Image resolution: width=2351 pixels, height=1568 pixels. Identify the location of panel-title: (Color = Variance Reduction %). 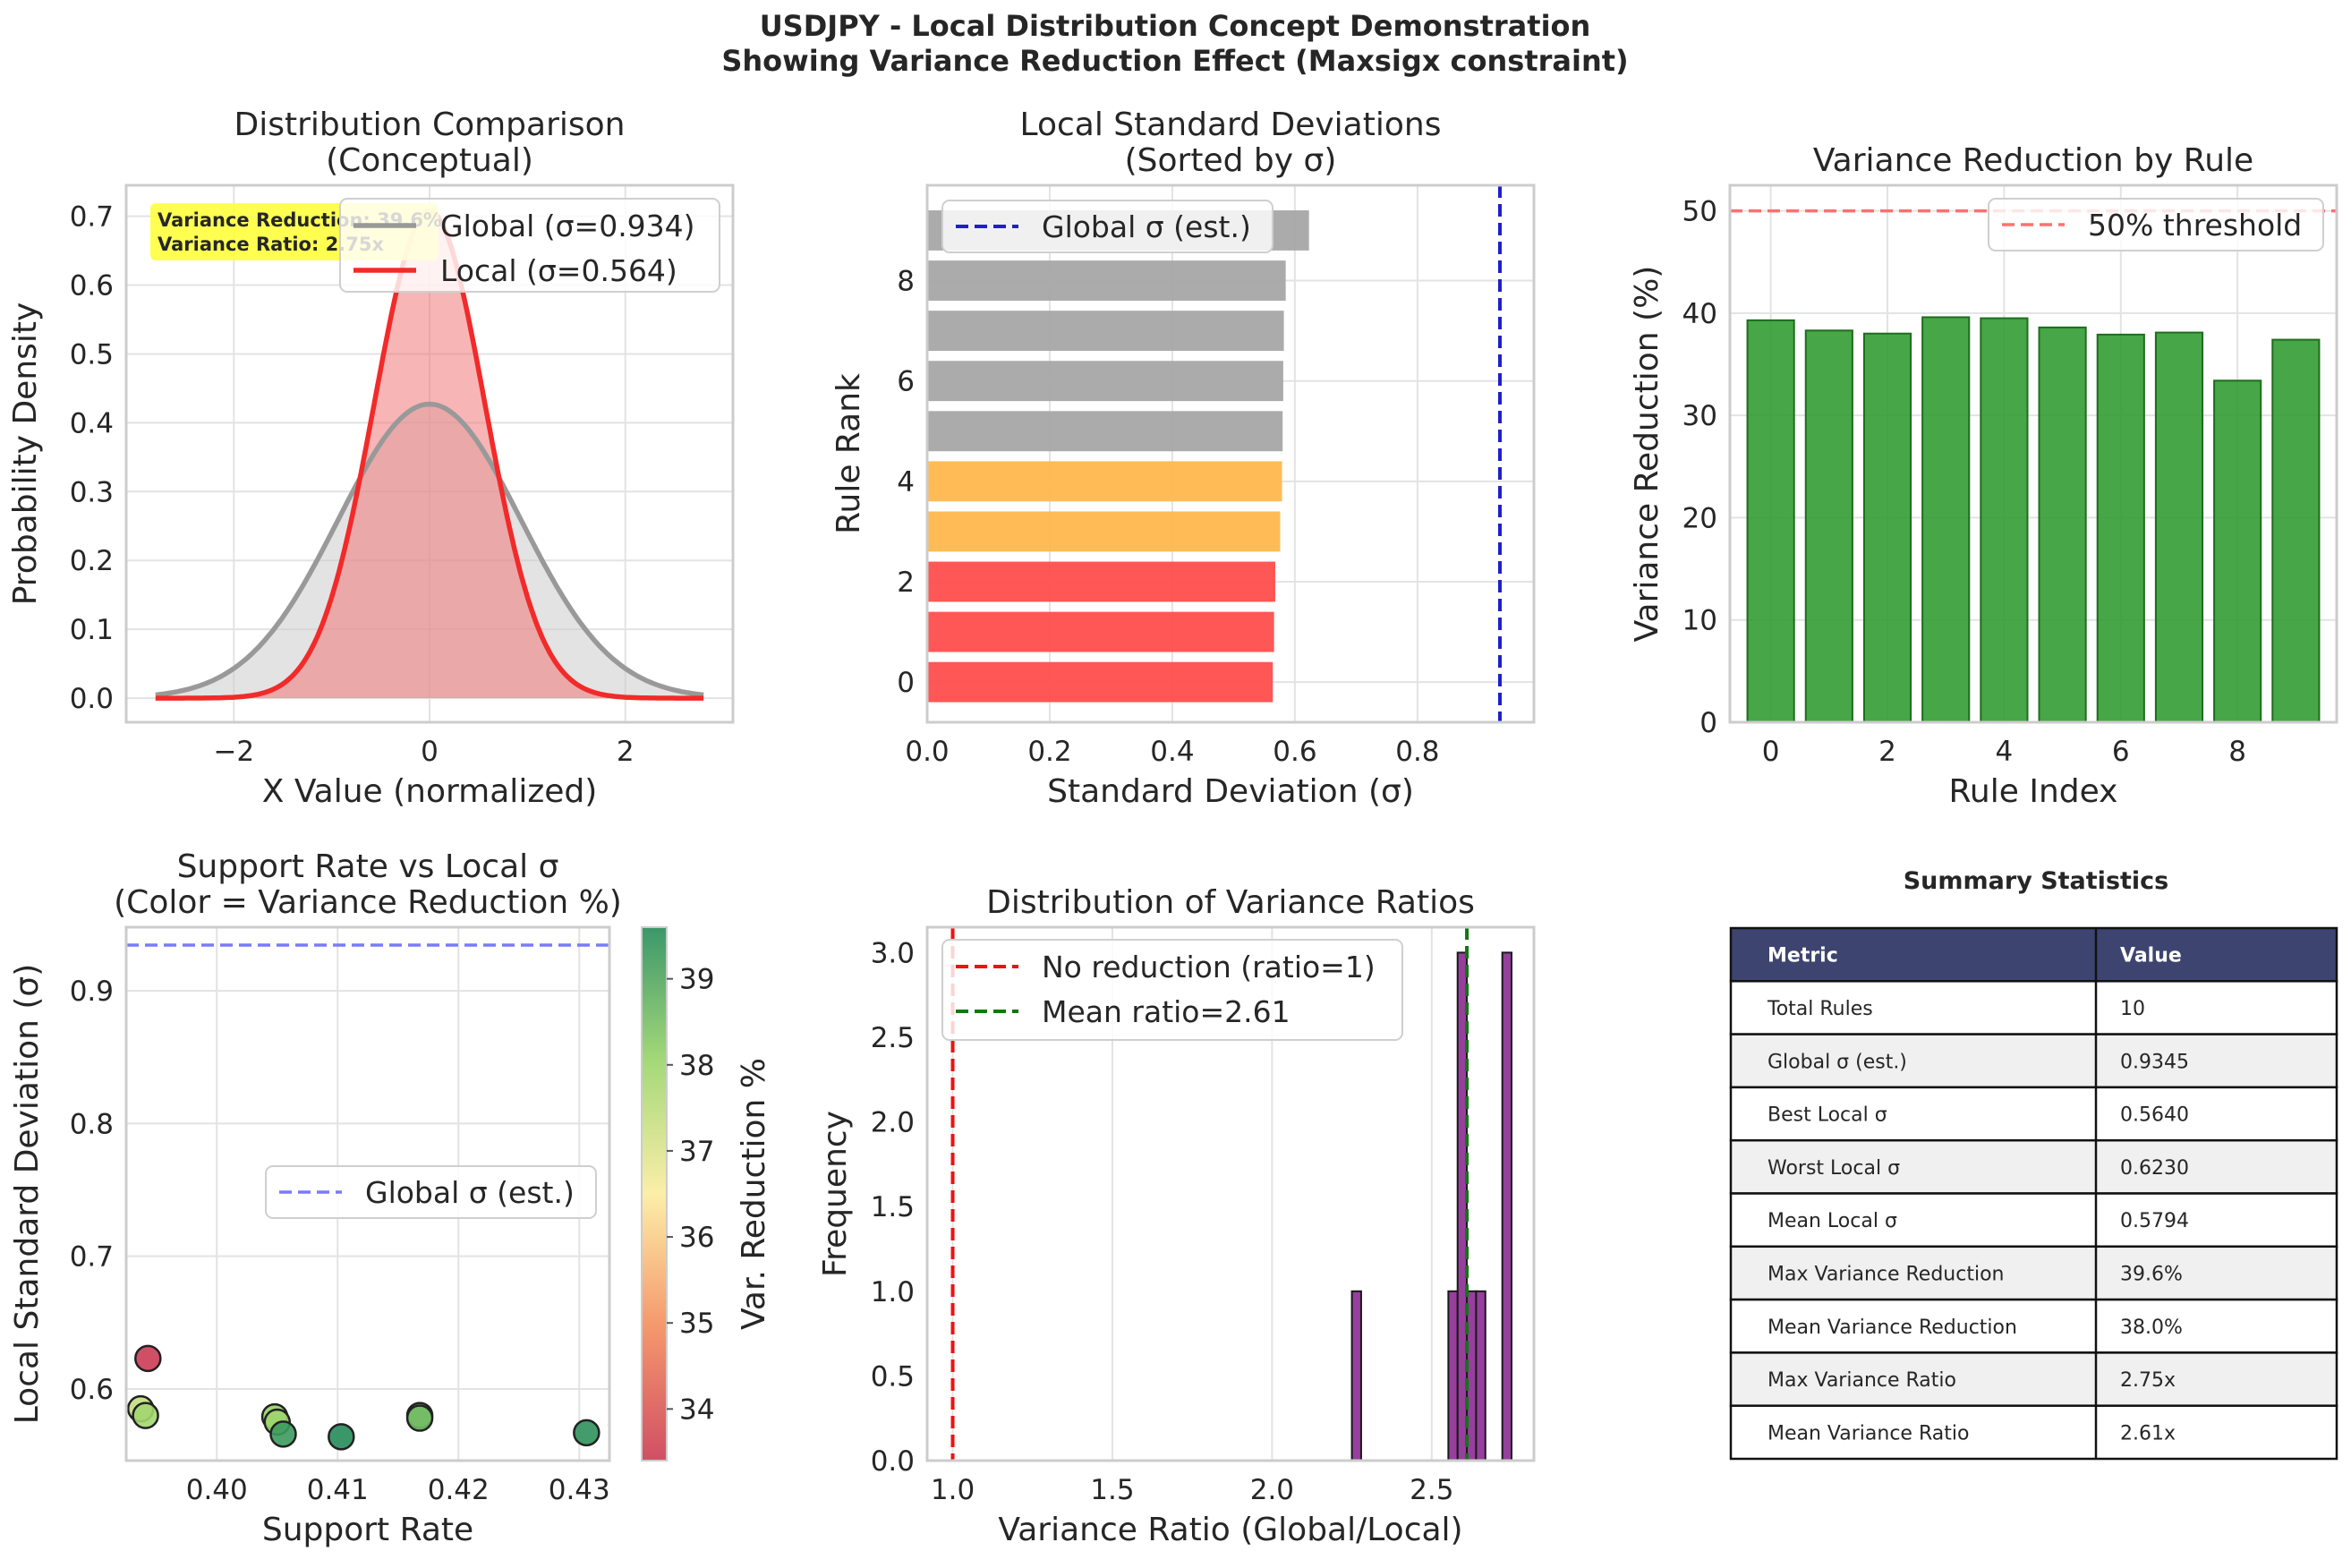
(368, 902).